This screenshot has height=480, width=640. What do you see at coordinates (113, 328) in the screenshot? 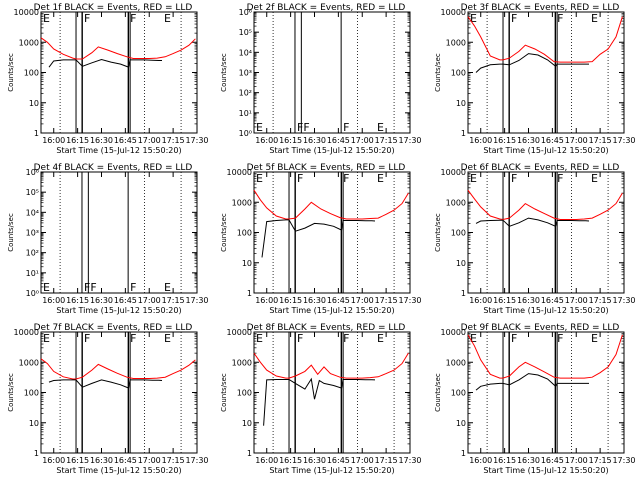
I see `chart-title: Det 7f BLACK = Events, RED = LLD` at bounding box center [113, 328].